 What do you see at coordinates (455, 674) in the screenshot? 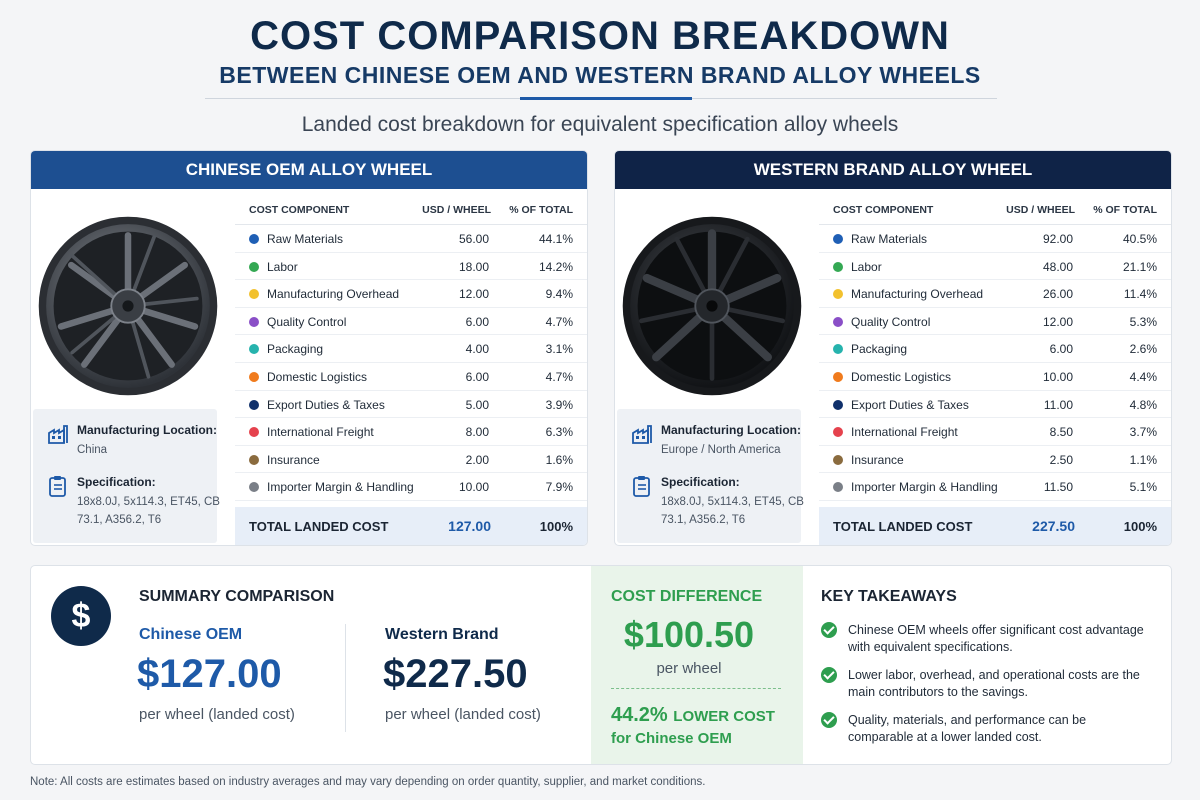
I see `western-summary-price: $227.50` at bounding box center [455, 674].